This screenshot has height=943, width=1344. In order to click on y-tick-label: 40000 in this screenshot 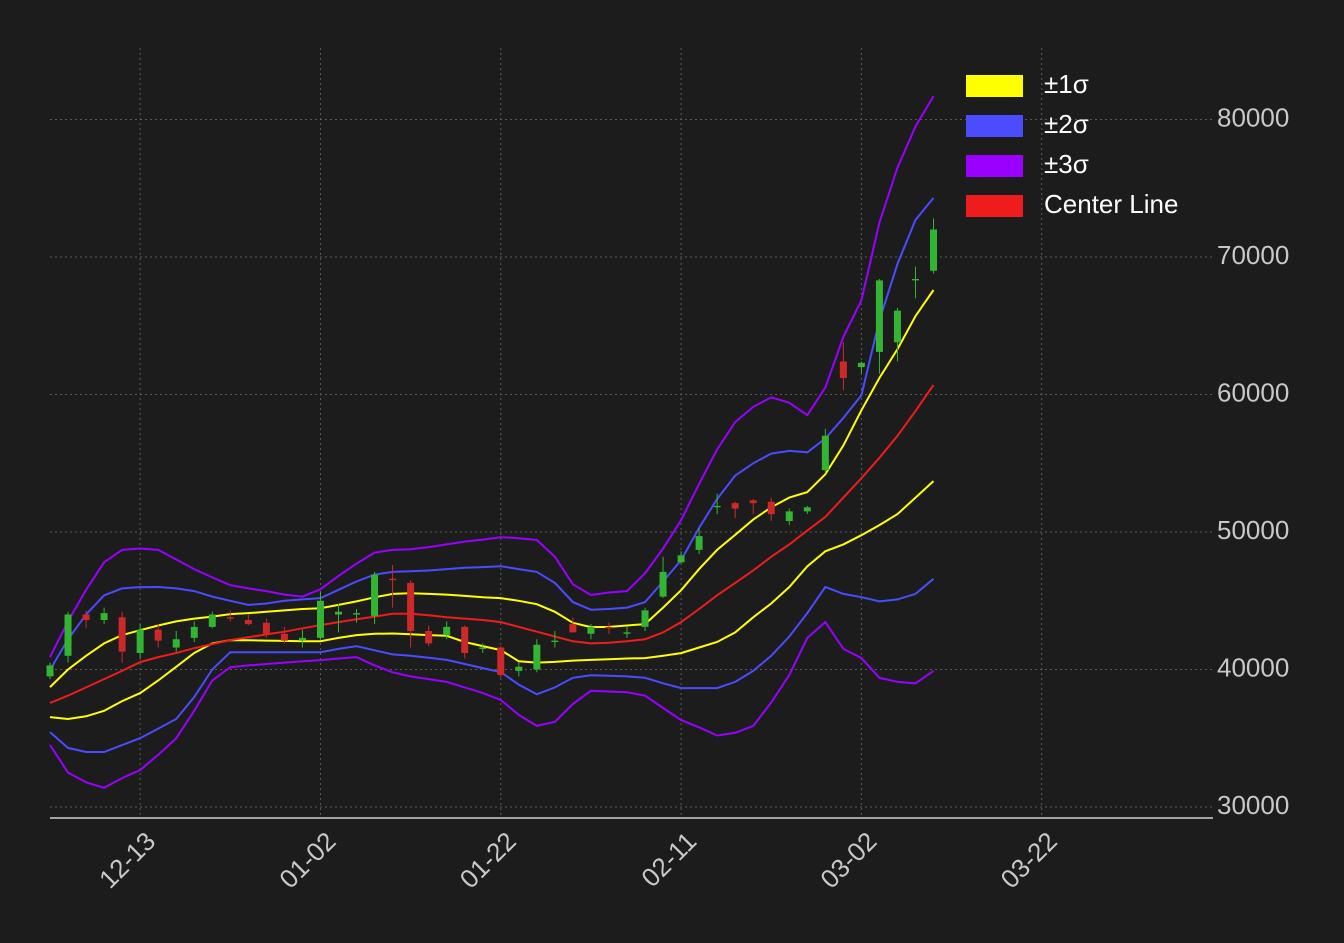, I will do `click(1253, 667)`.